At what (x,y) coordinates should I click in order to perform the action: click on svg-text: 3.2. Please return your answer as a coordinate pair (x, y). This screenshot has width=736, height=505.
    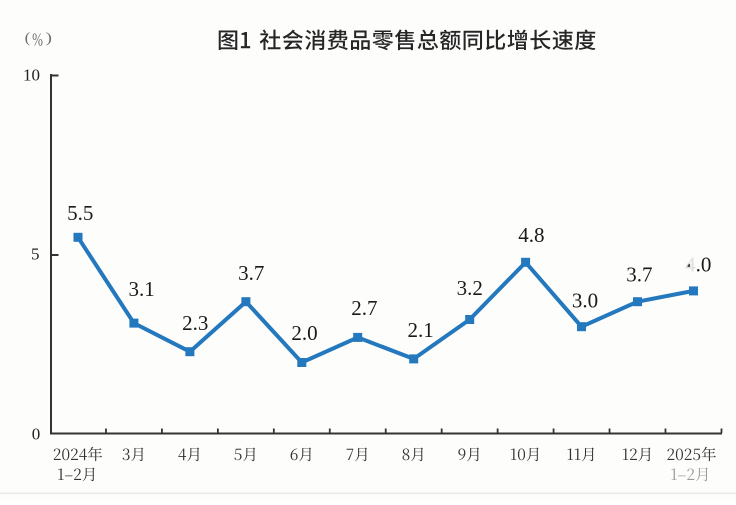
    Looking at the image, I should click on (470, 288).